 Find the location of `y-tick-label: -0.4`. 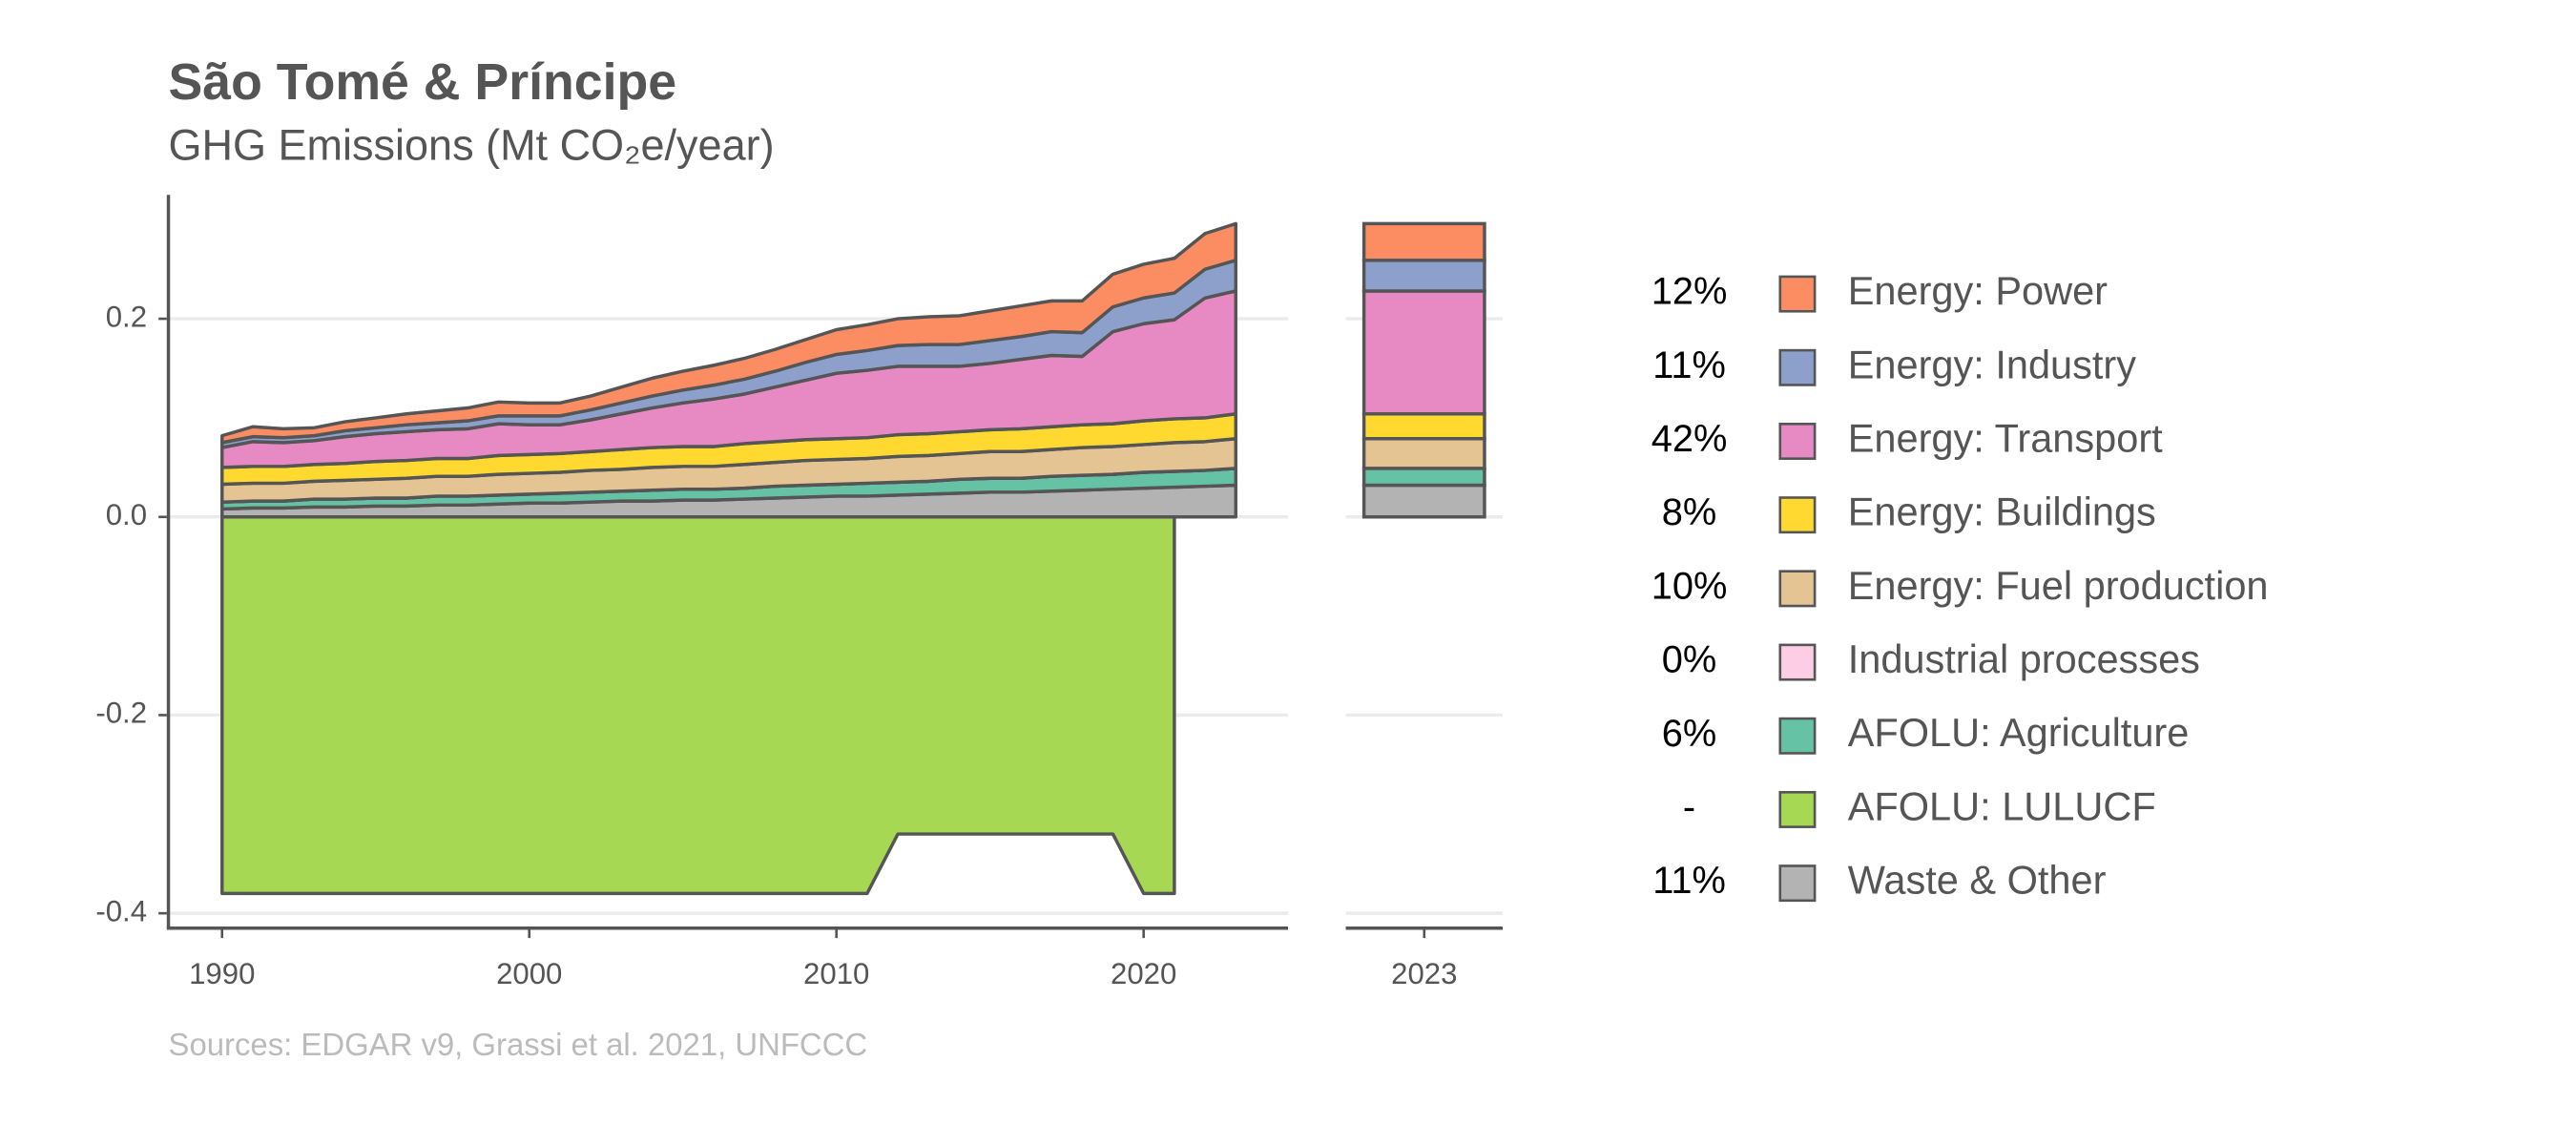

y-tick-label: -0.4 is located at coordinates (121, 910).